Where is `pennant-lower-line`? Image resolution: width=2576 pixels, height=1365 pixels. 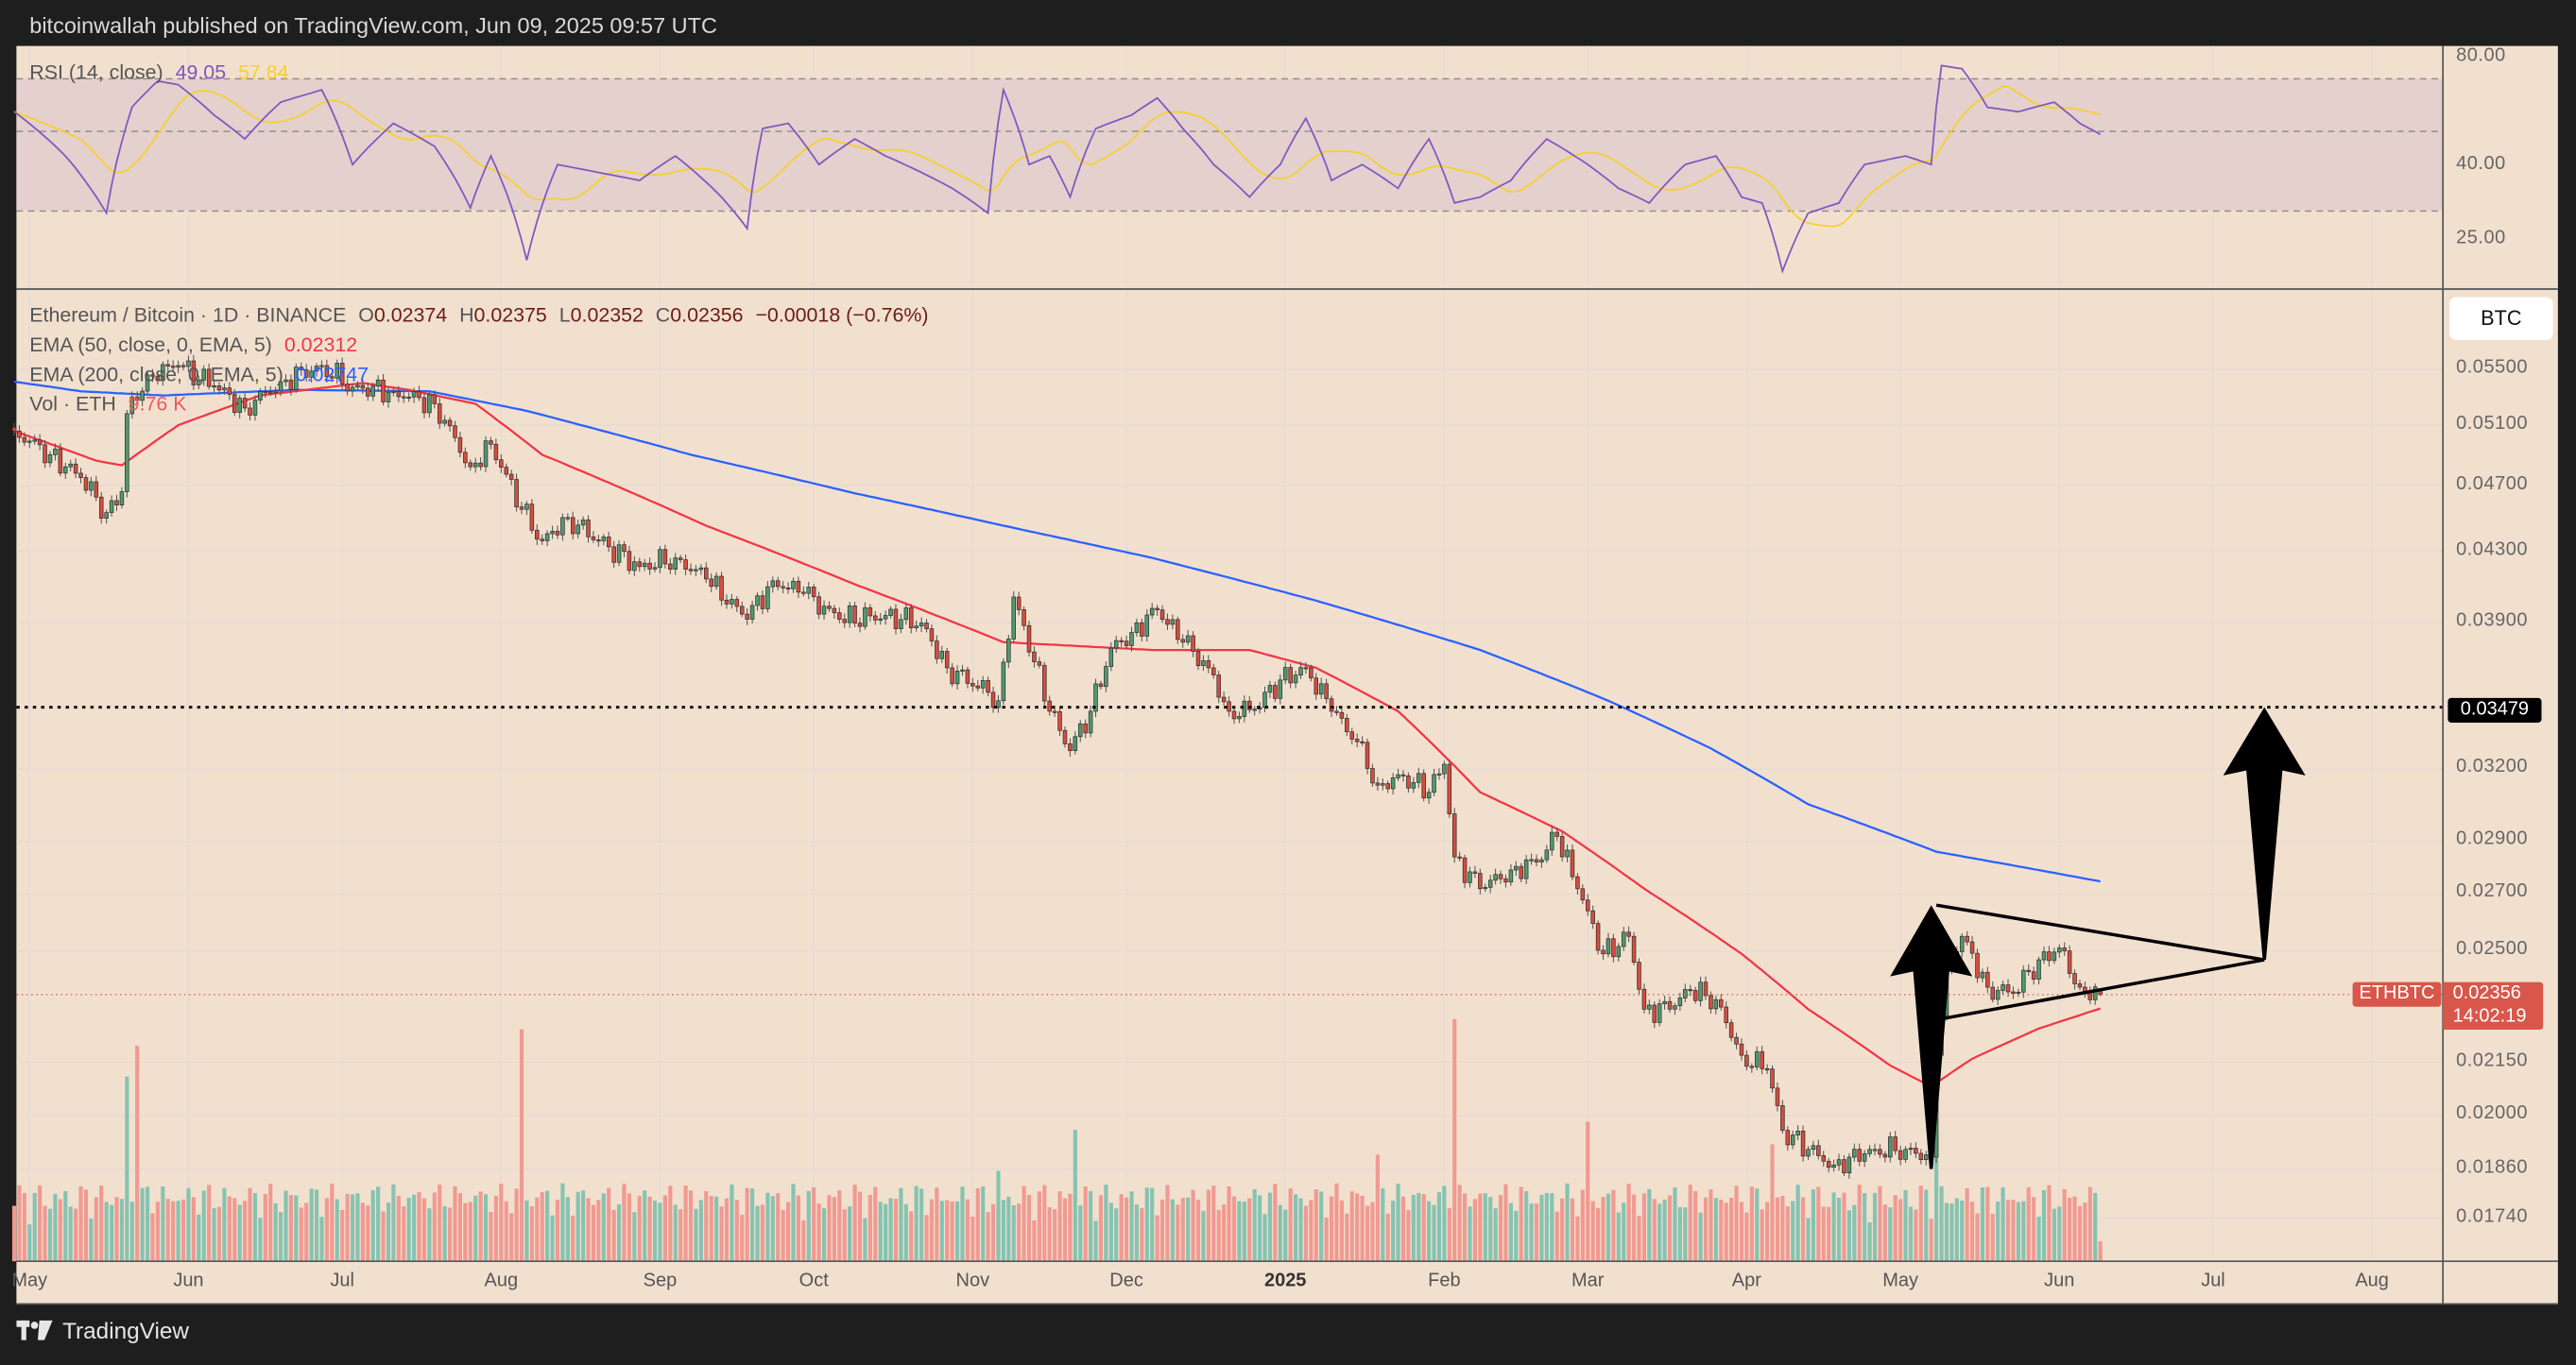 pennant-lower-line is located at coordinates (2103, 990).